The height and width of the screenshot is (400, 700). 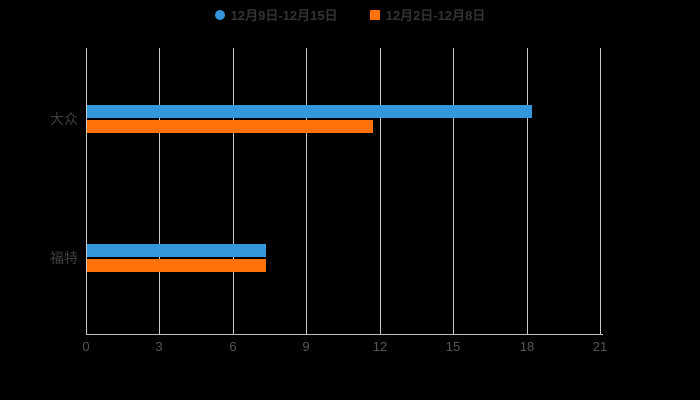 What do you see at coordinates (64, 118) in the screenshot?
I see `category-label-大众: 大众` at bounding box center [64, 118].